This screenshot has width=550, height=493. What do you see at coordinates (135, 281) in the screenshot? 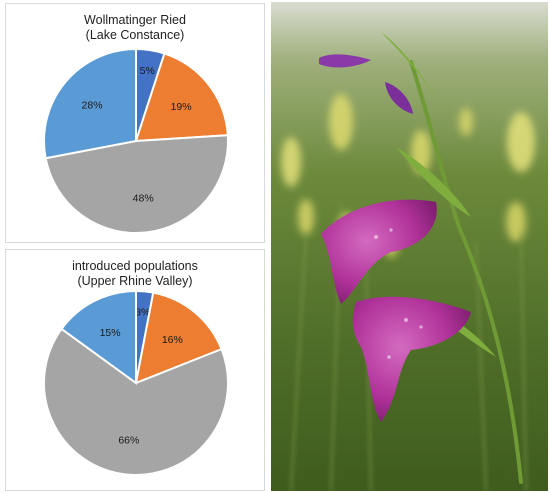
I see `chart-subtitle-line2: (Upper Rhine Valley)` at bounding box center [135, 281].